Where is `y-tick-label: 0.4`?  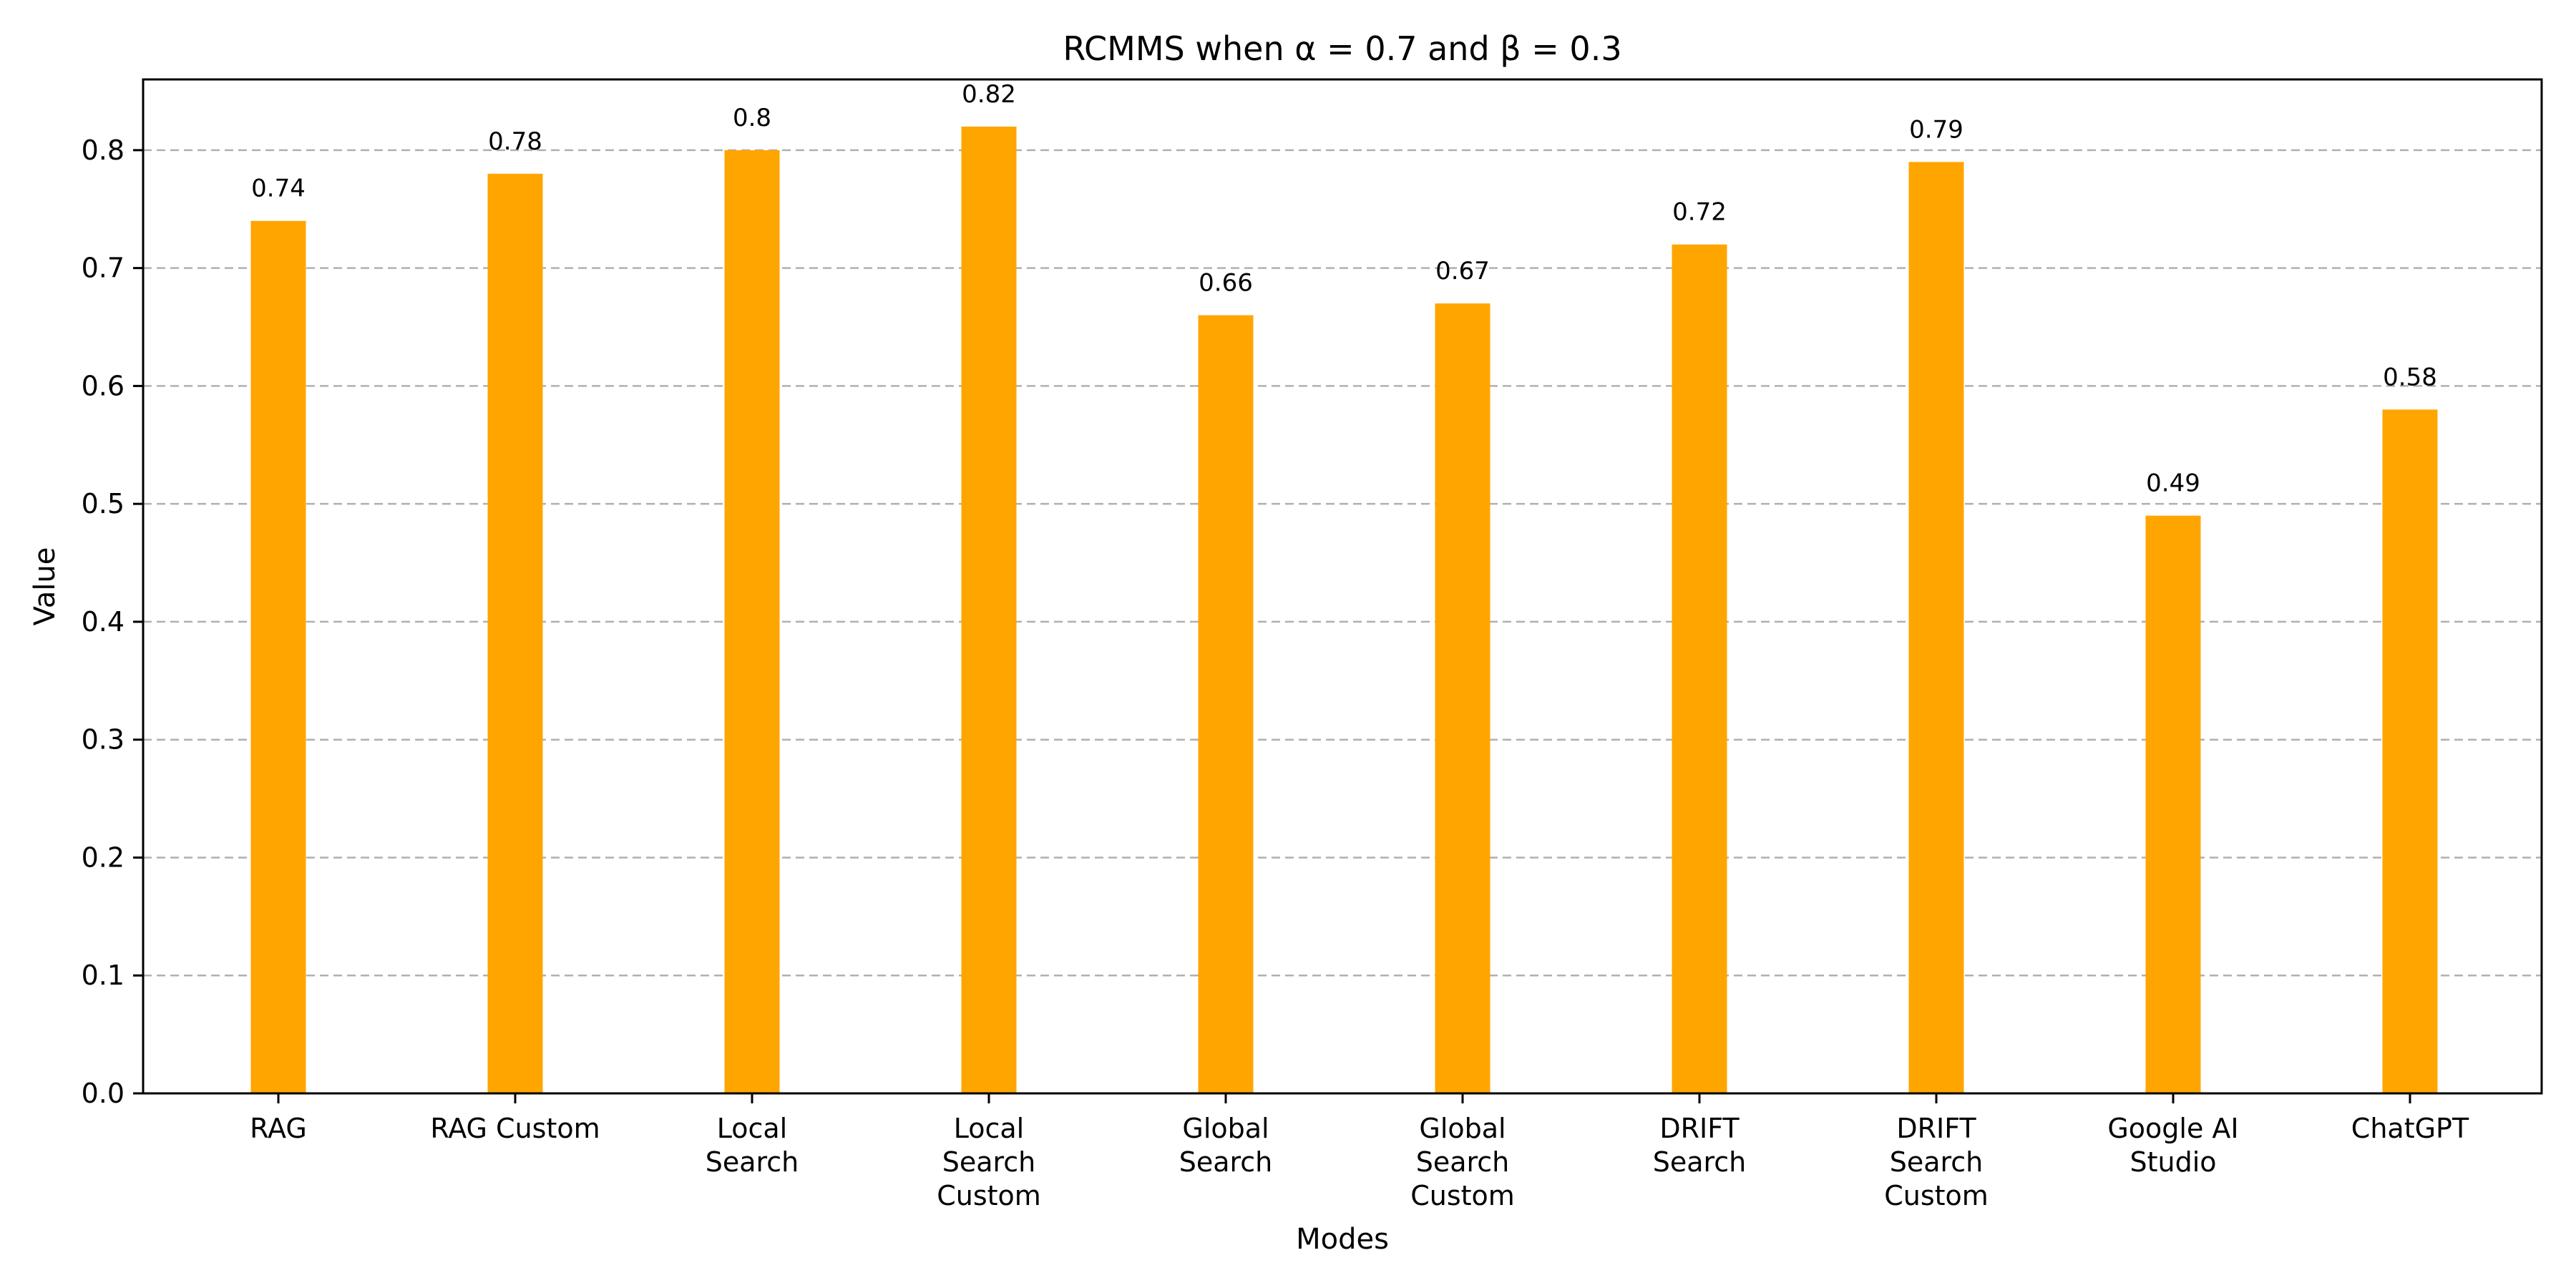 y-tick-label: 0.4 is located at coordinates (103, 622).